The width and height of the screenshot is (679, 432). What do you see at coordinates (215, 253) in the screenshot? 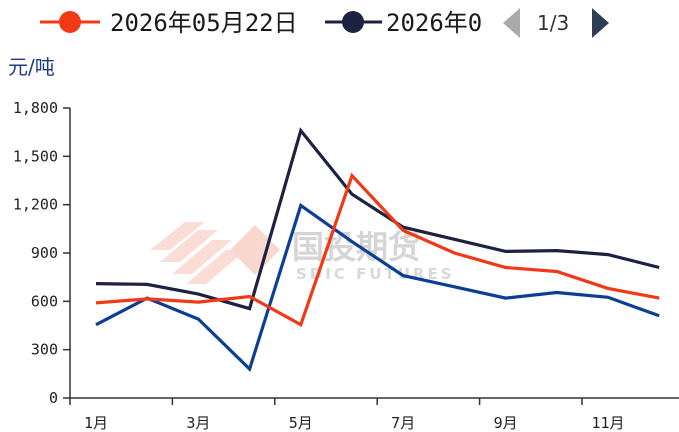
I see `watermark-logo` at bounding box center [215, 253].